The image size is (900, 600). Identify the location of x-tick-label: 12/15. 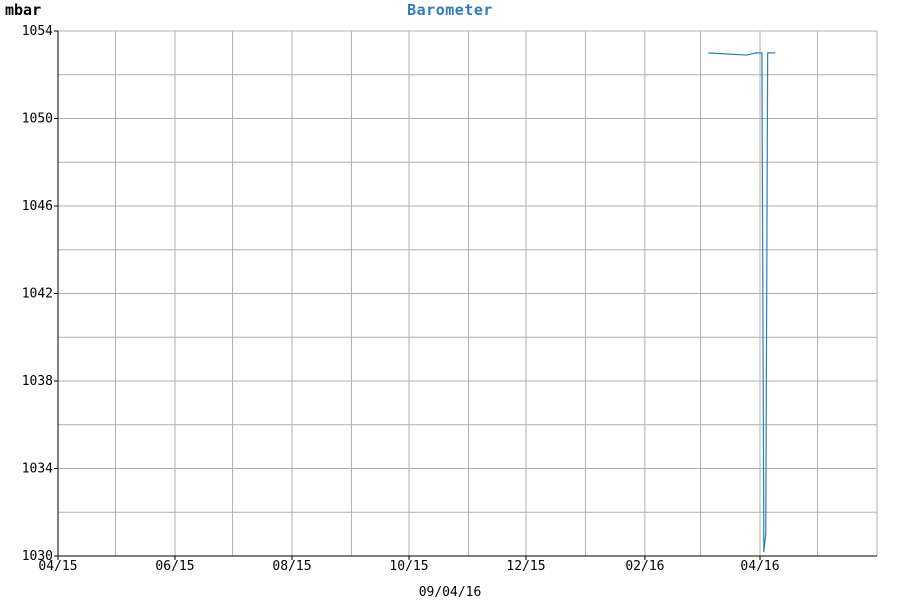
(525, 566).